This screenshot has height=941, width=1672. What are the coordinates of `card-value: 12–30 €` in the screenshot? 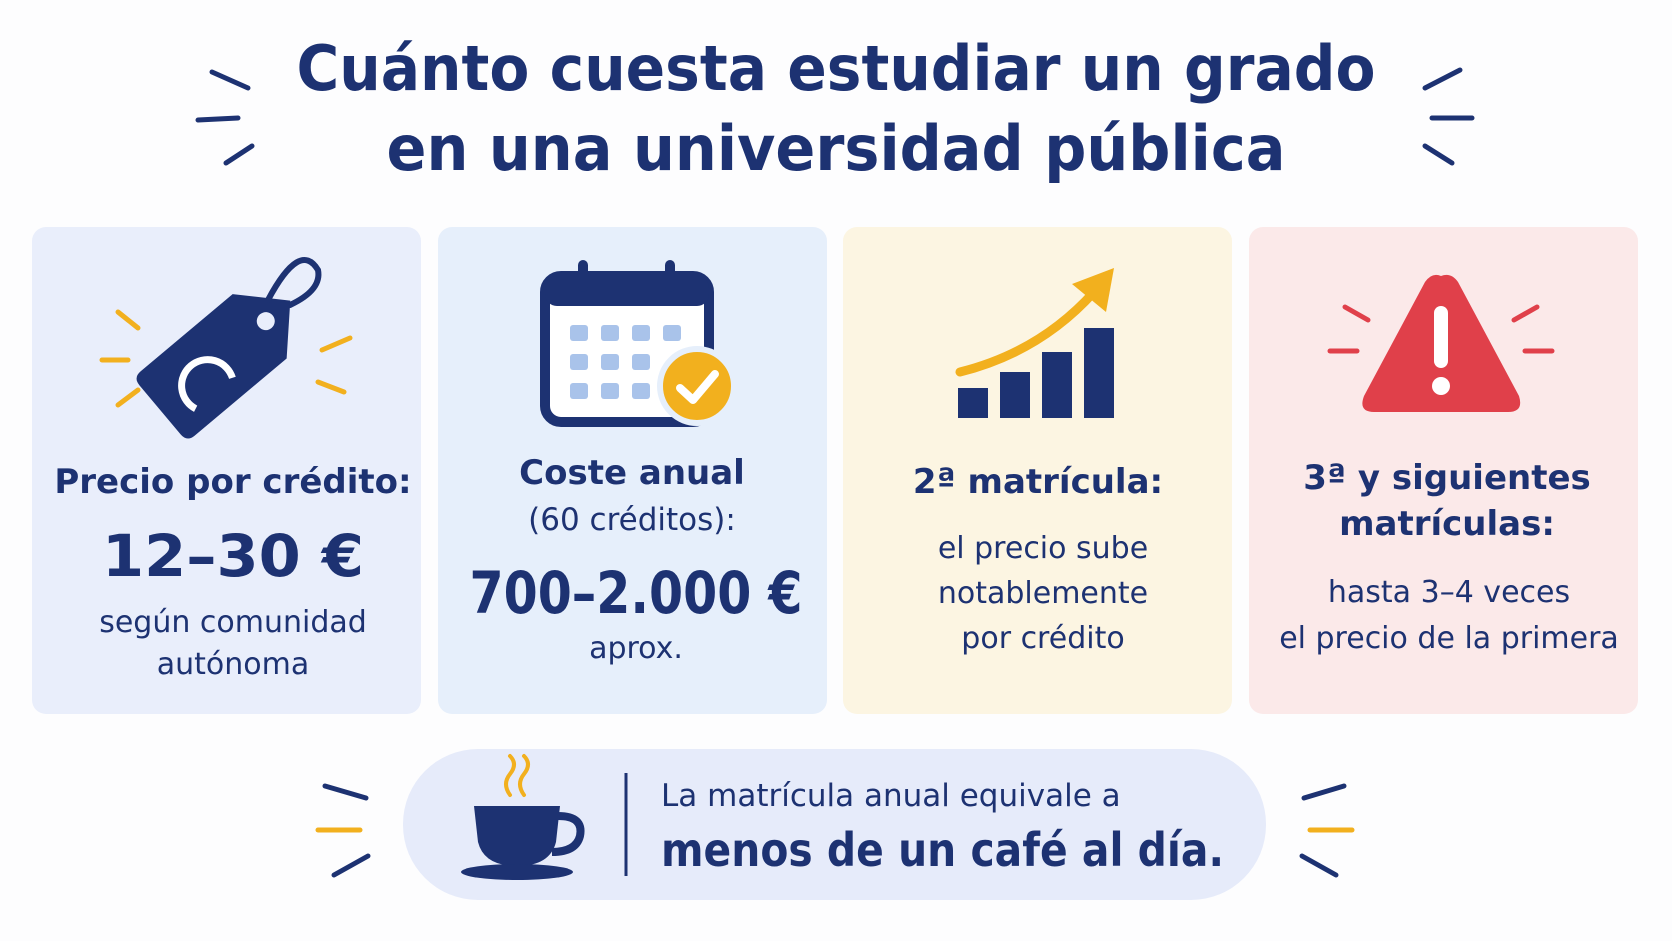 It's located at (233, 556).